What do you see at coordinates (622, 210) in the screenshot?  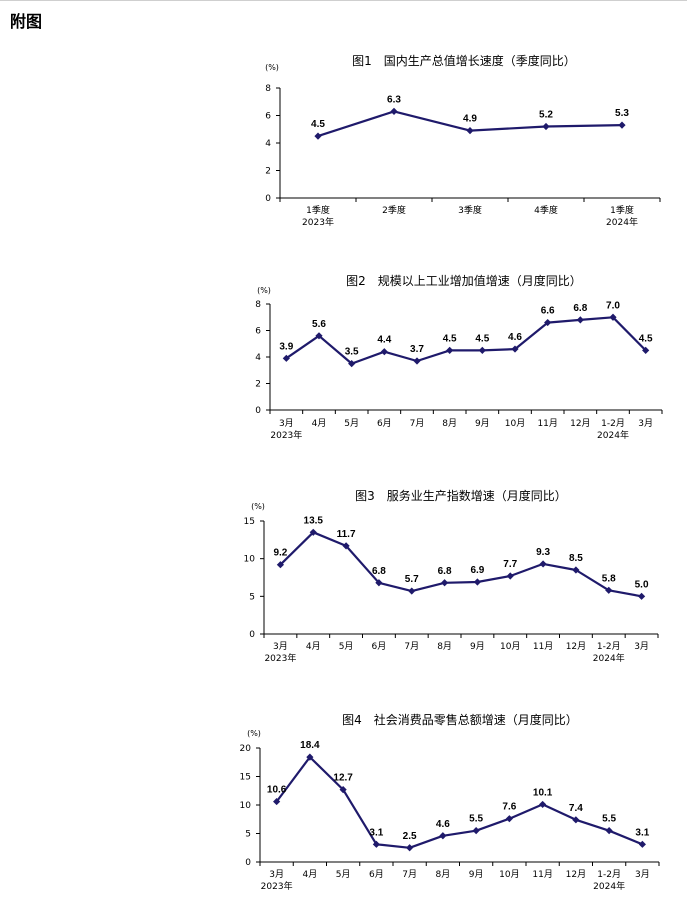 I see `x-tick-label: 1季度` at bounding box center [622, 210].